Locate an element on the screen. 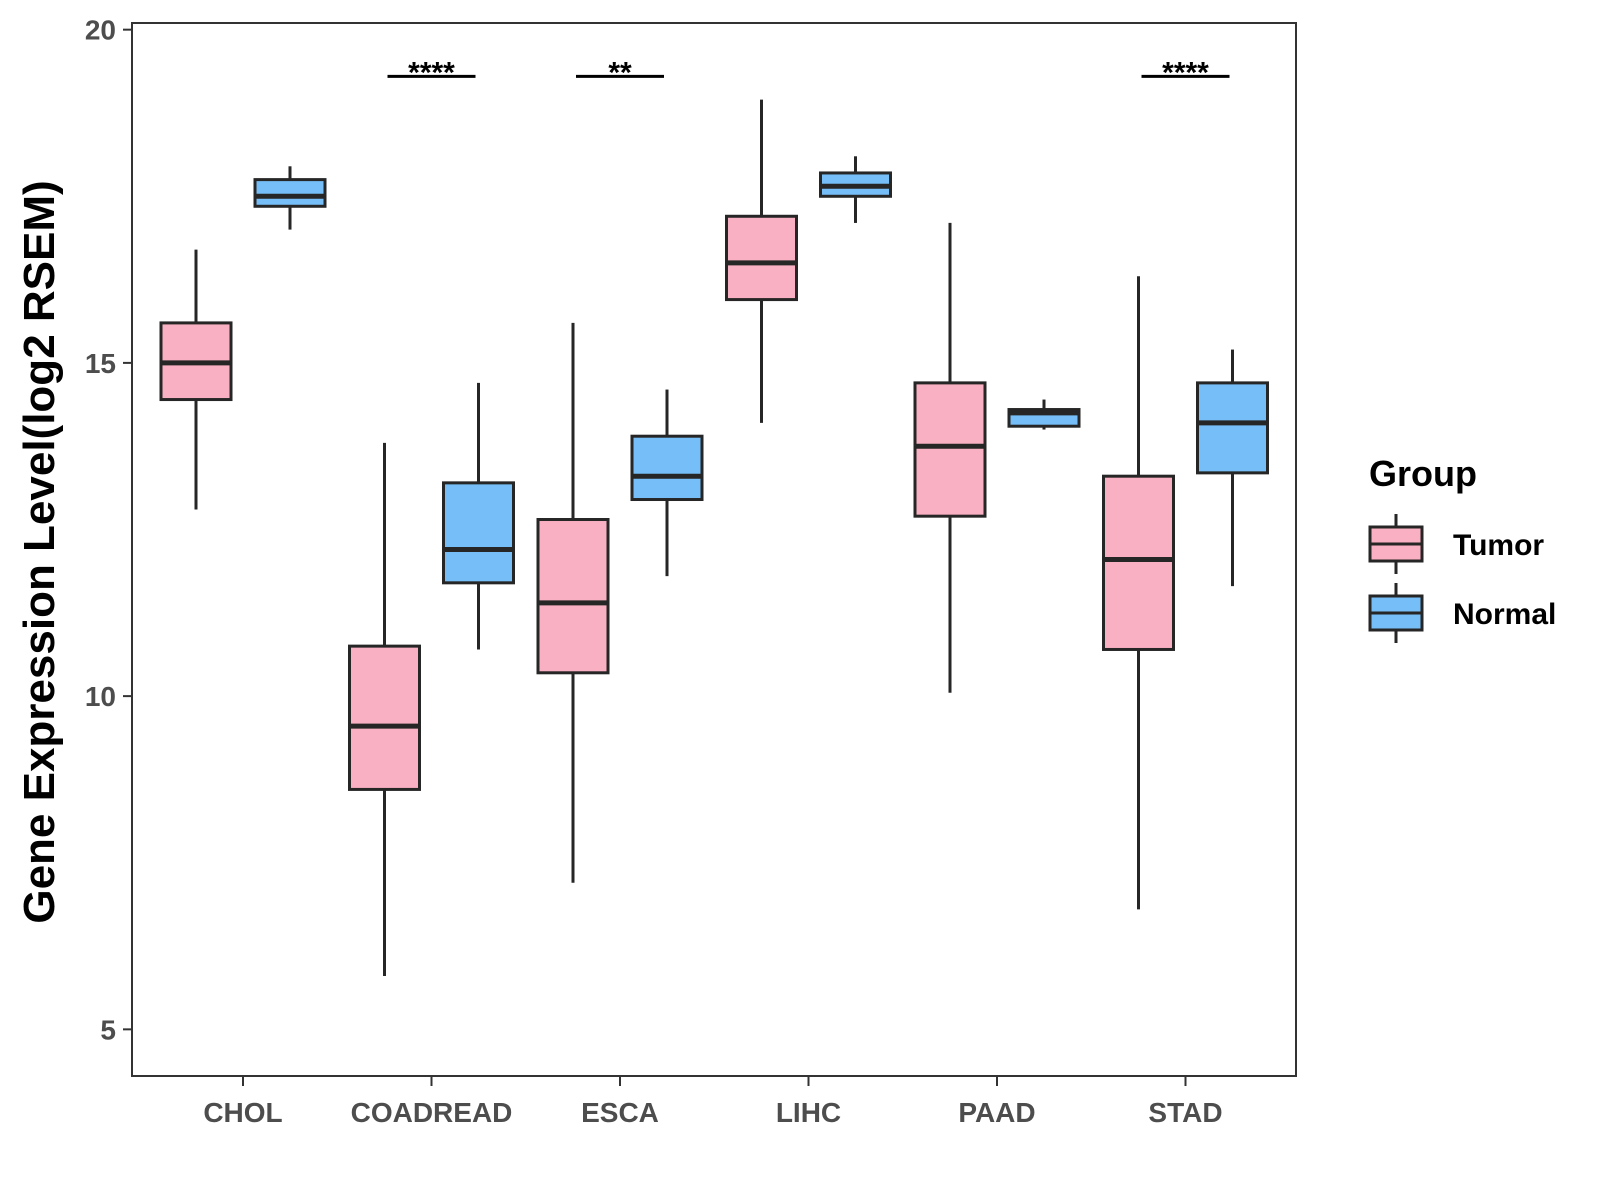 The height and width of the screenshot is (1200, 1600). box-normal-stad is located at coordinates (1232, 468).